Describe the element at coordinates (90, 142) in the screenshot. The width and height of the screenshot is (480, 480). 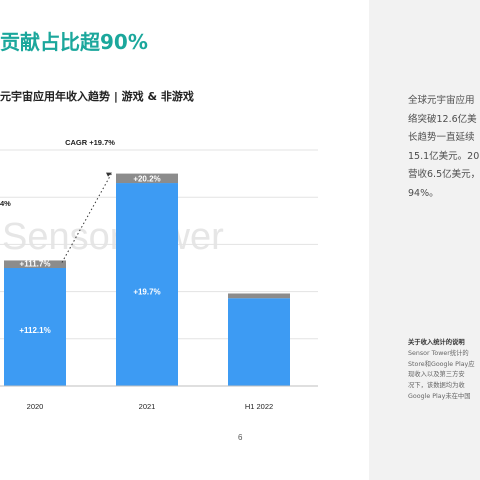
I see `cagr-label: CAGR +19.7%` at that location.